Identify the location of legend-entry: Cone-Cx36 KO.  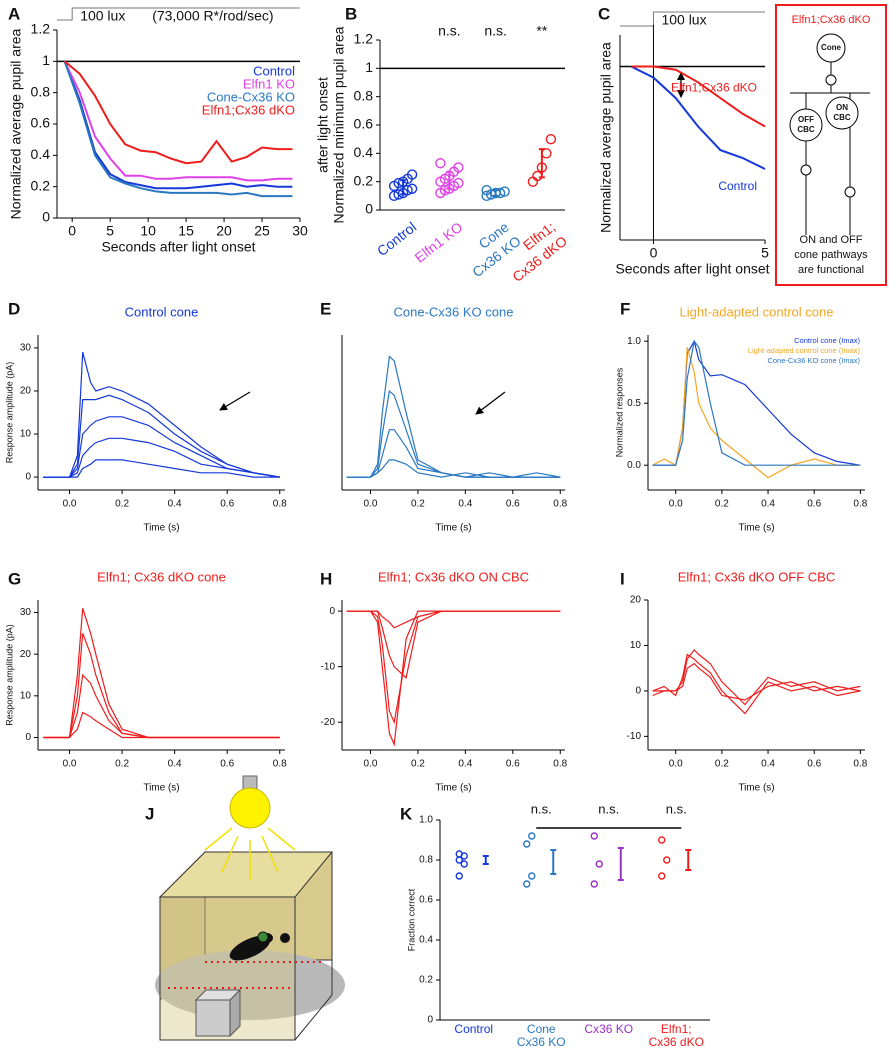
(251, 96).